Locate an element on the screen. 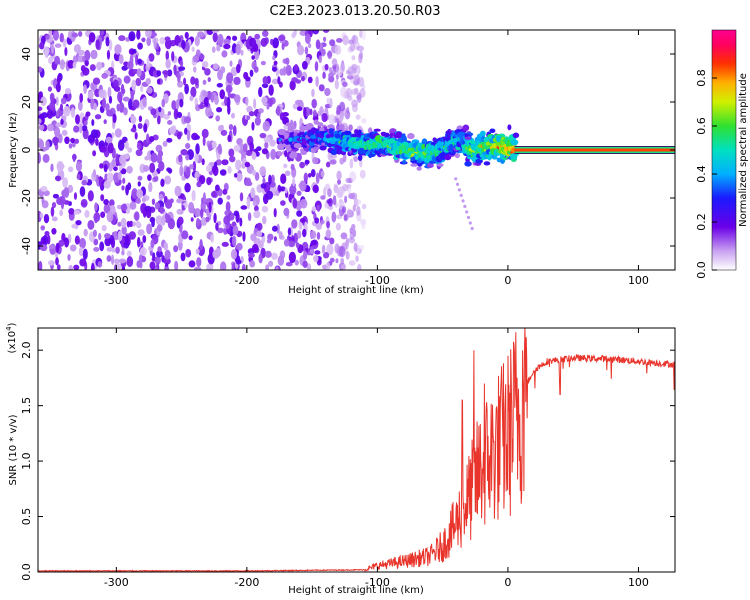 The width and height of the screenshot is (750, 600). y-tick-label: 1.5 is located at coordinates (26, 406).